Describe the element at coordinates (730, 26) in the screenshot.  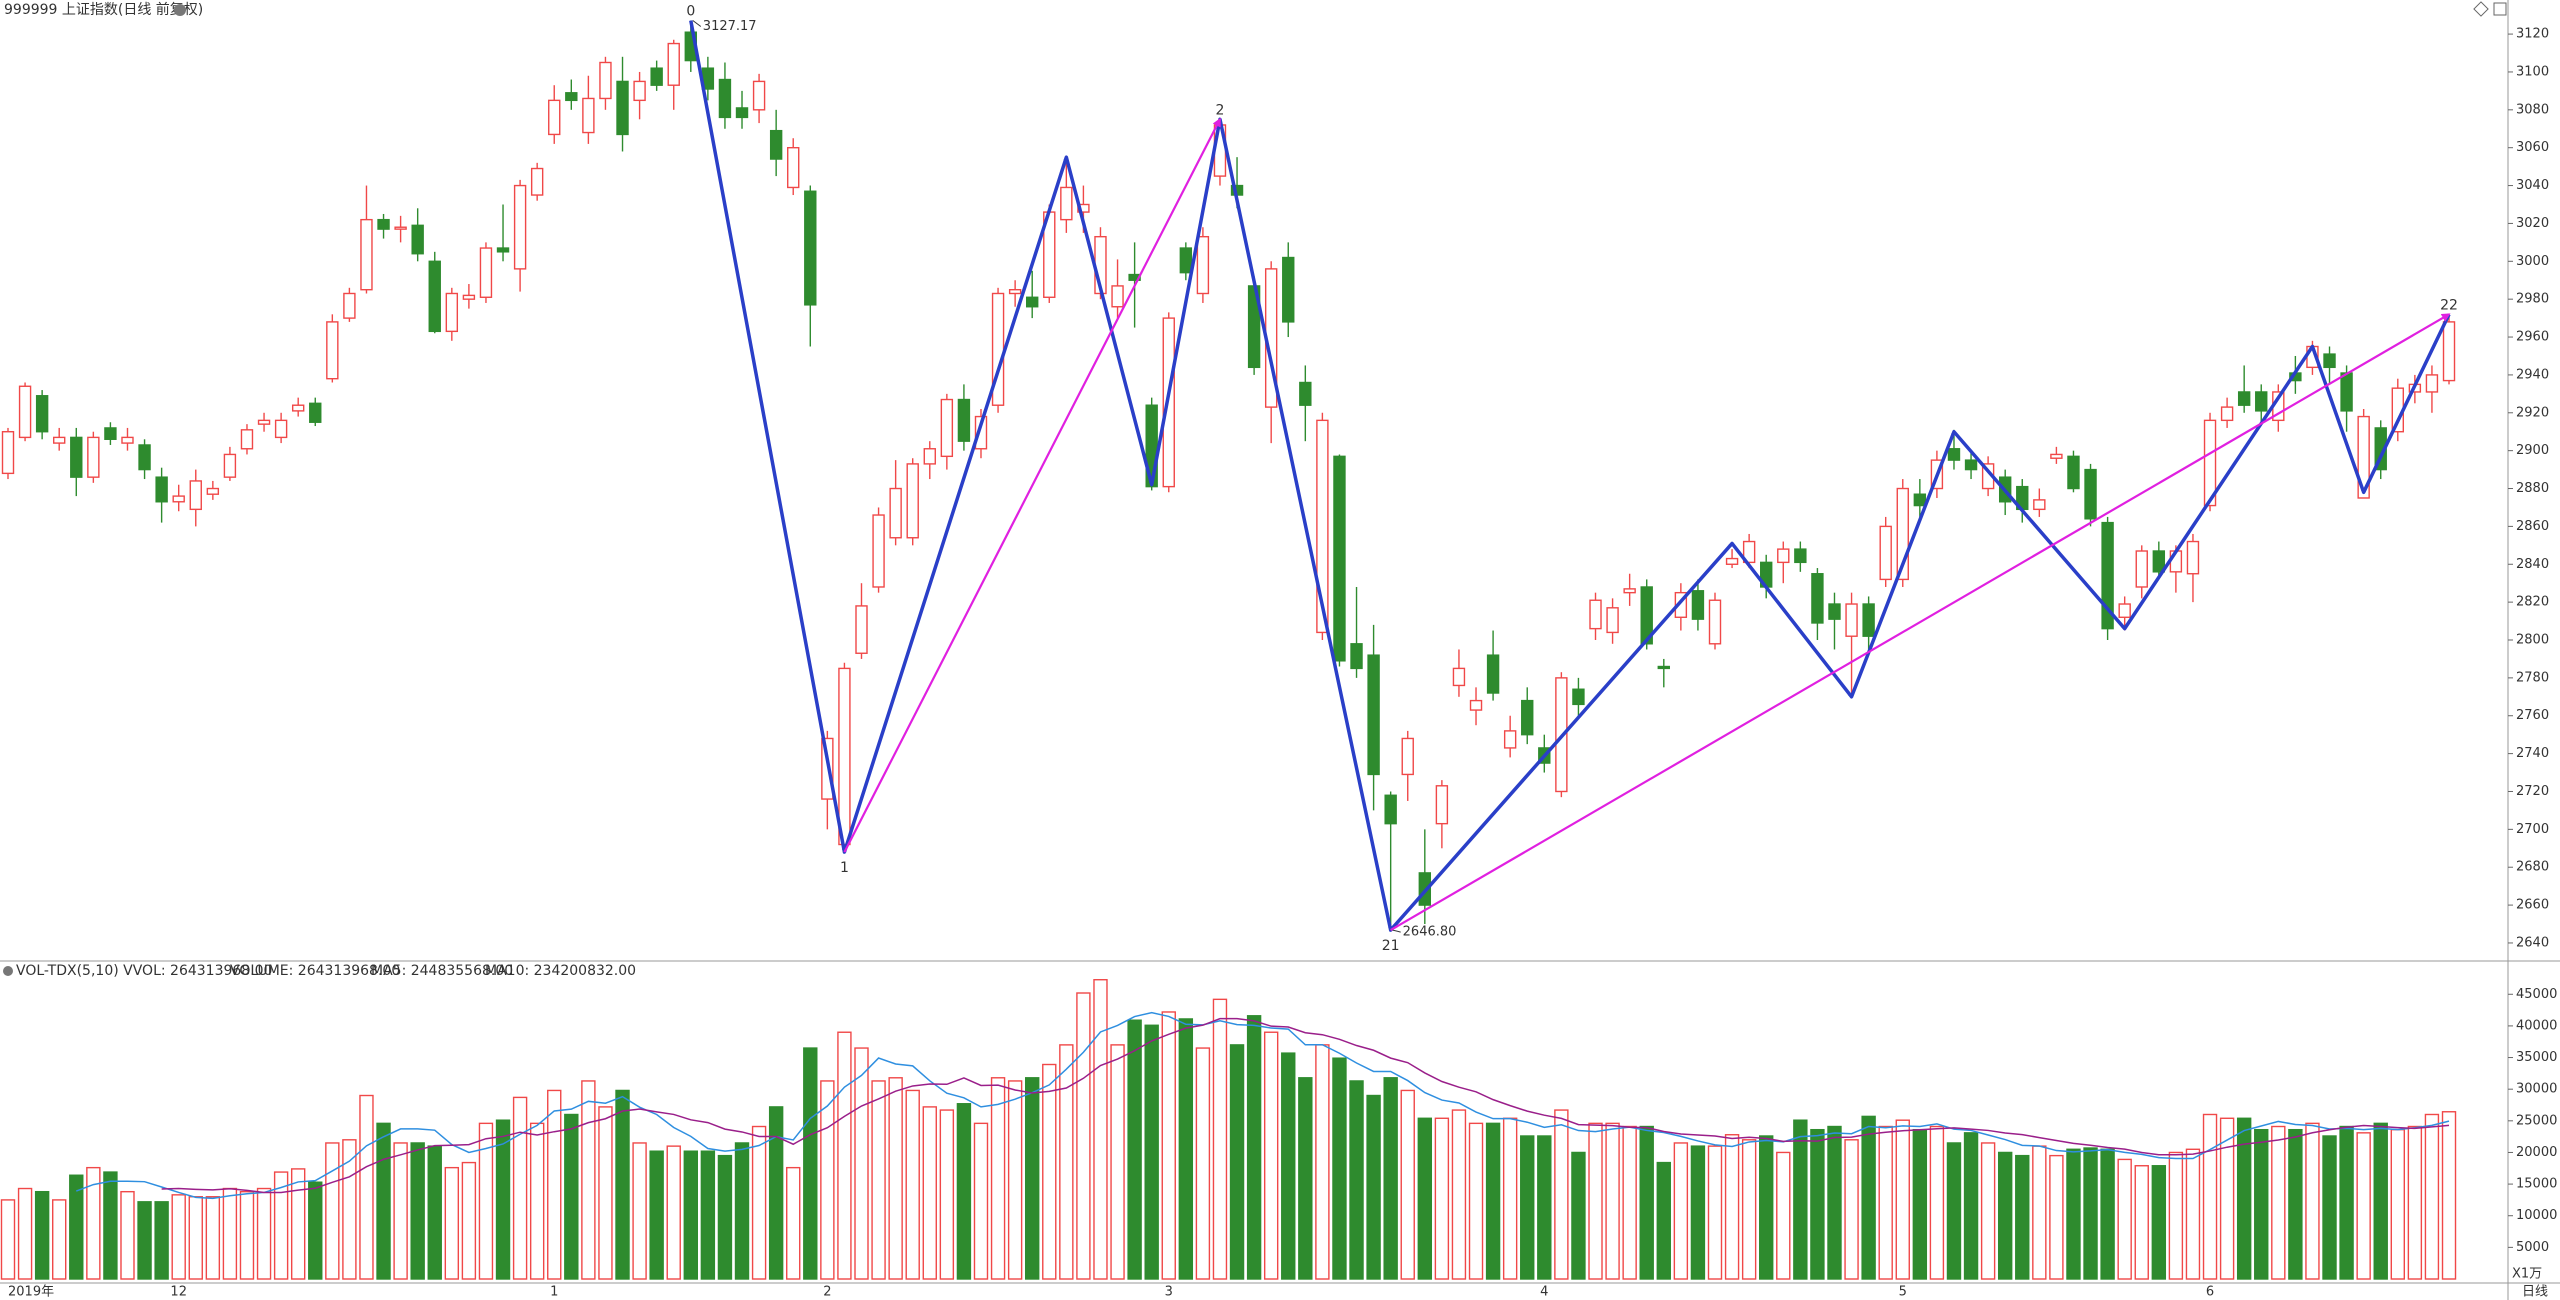
I see `extreme-label: 3127.17` at that location.